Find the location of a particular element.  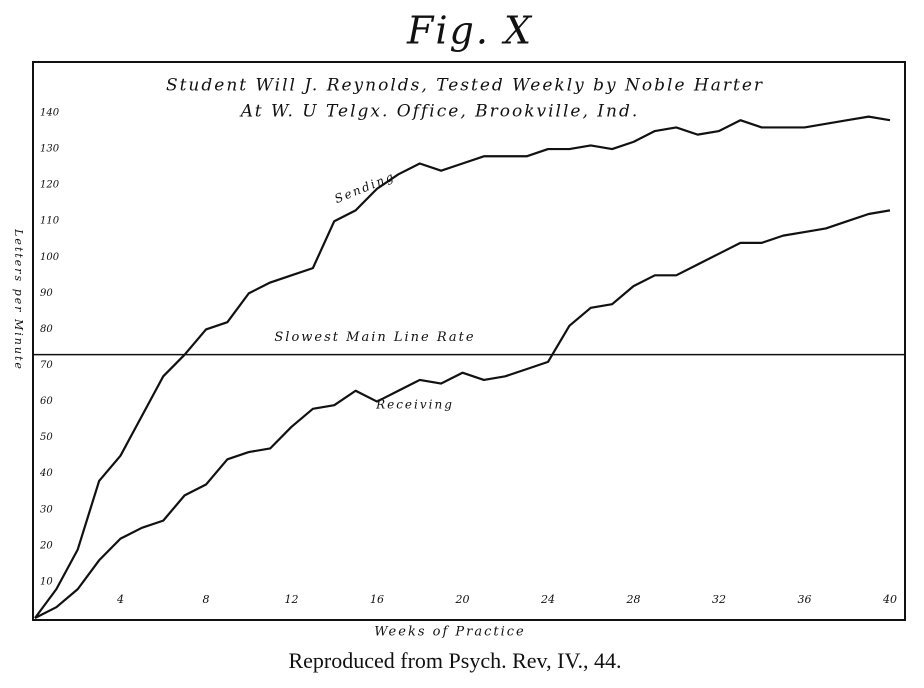

caption: Reproduced from Psych. Rev, IV., 44. is located at coordinates (454, 660).